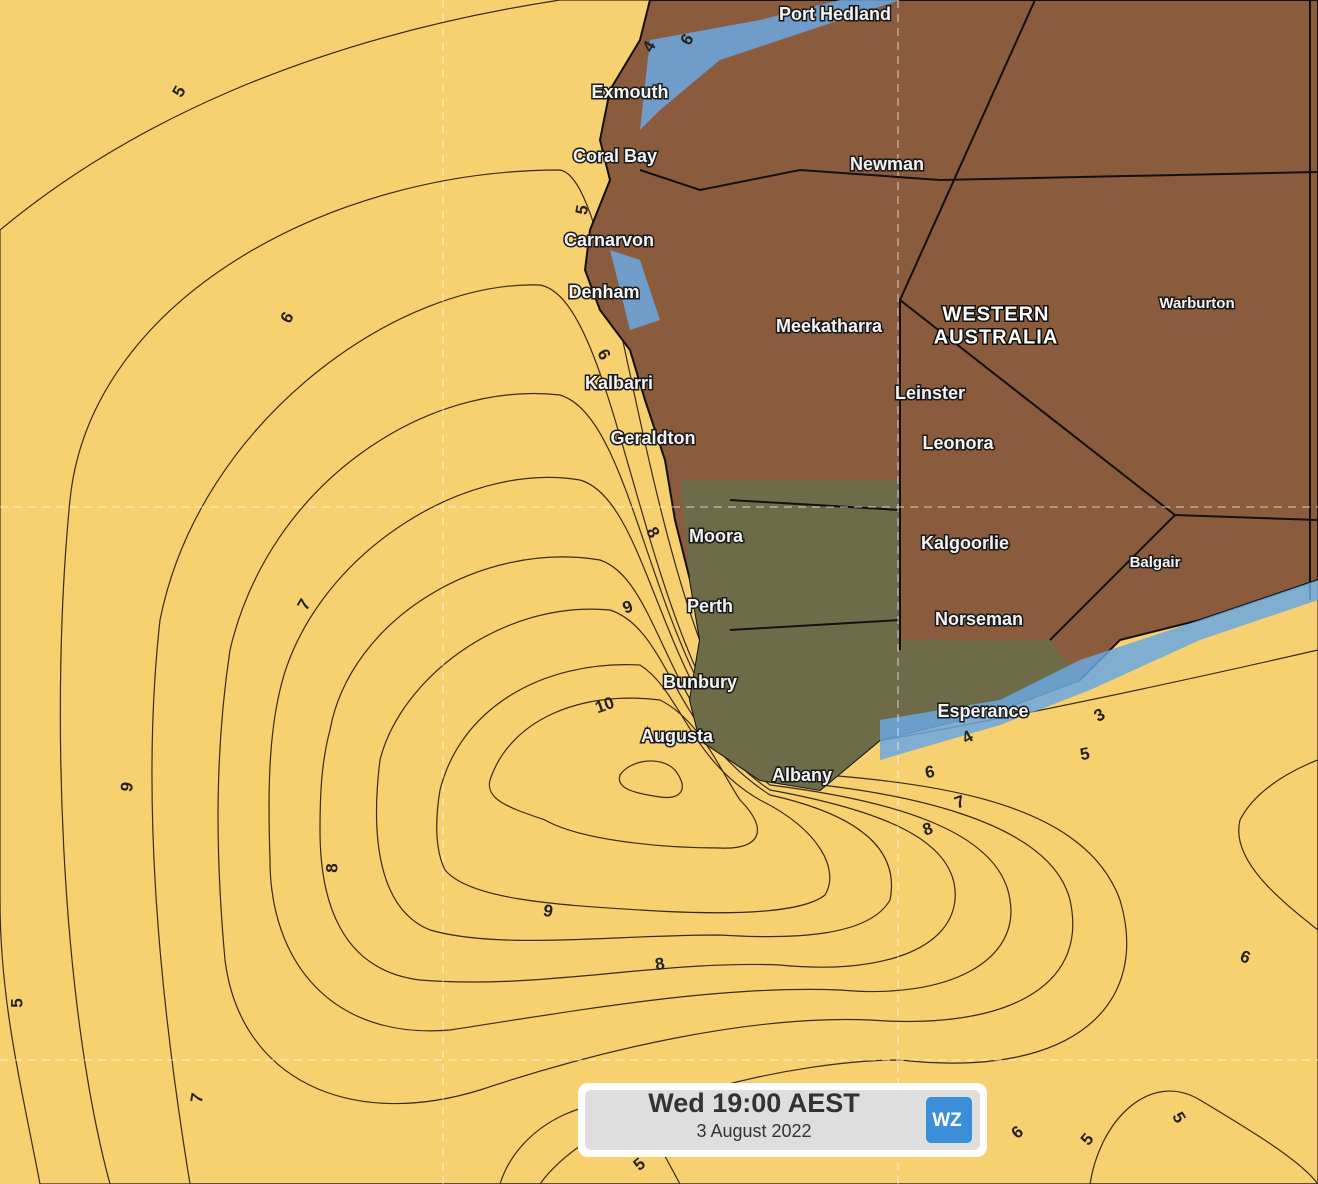 This screenshot has height=1184, width=1318. What do you see at coordinates (835, 14) in the screenshot?
I see `place-label: Port Hedland` at bounding box center [835, 14].